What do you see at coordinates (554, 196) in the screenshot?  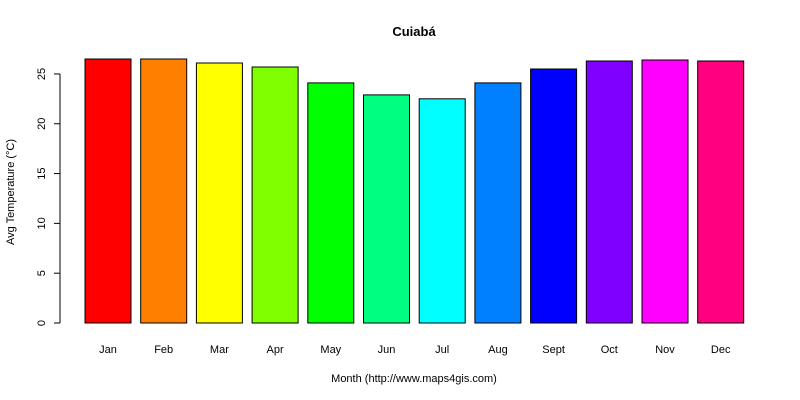 I see `bar-sept` at bounding box center [554, 196].